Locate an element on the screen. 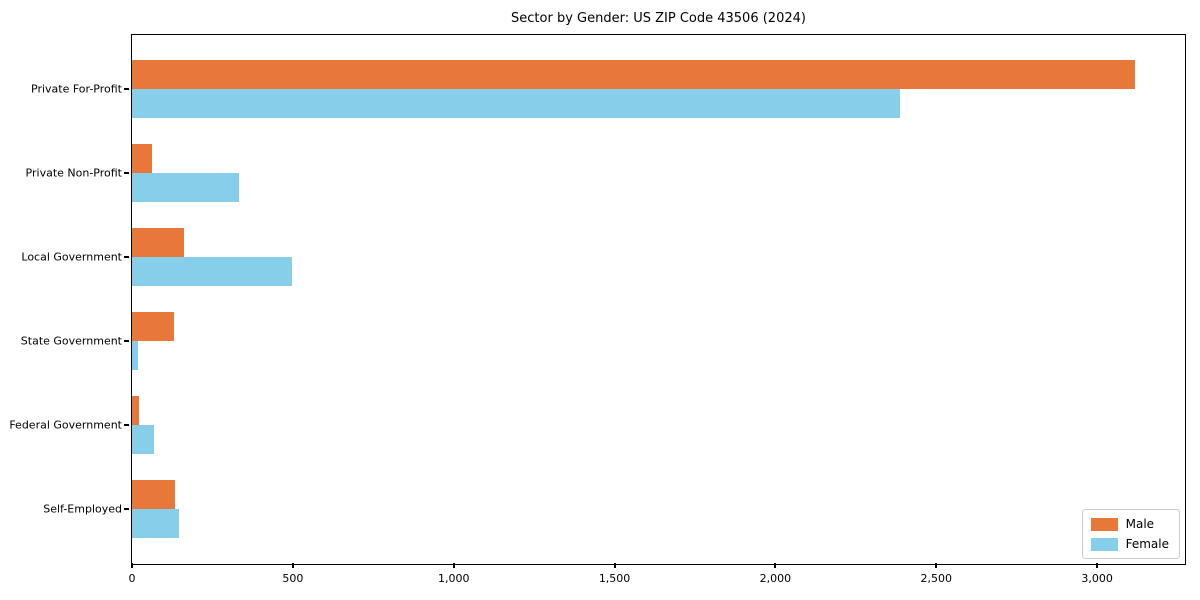 The width and height of the screenshot is (1200, 600). legend-male-swatch-icon is located at coordinates (1104, 524).